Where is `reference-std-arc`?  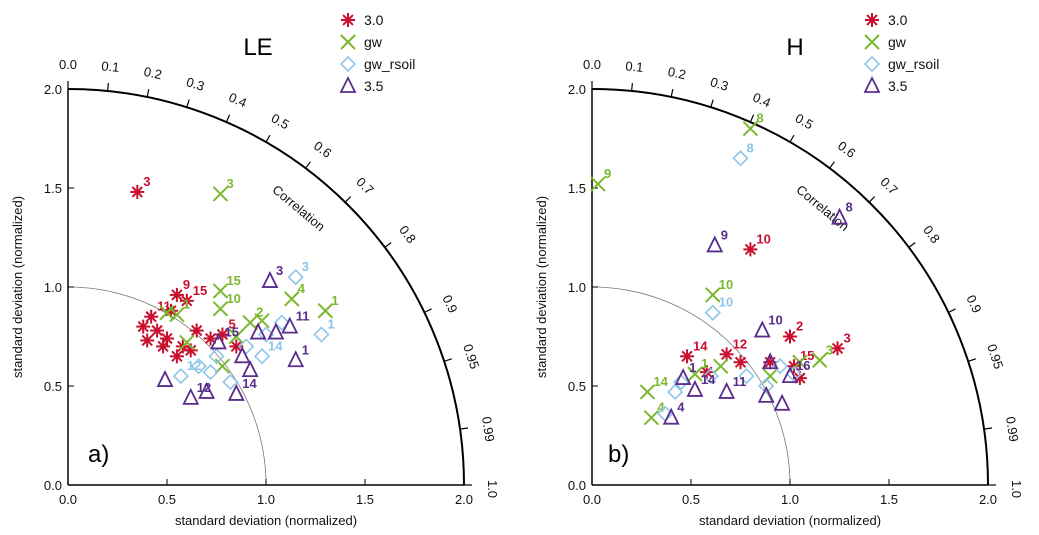
reference-std-arc is located at coordinates (167, 386).